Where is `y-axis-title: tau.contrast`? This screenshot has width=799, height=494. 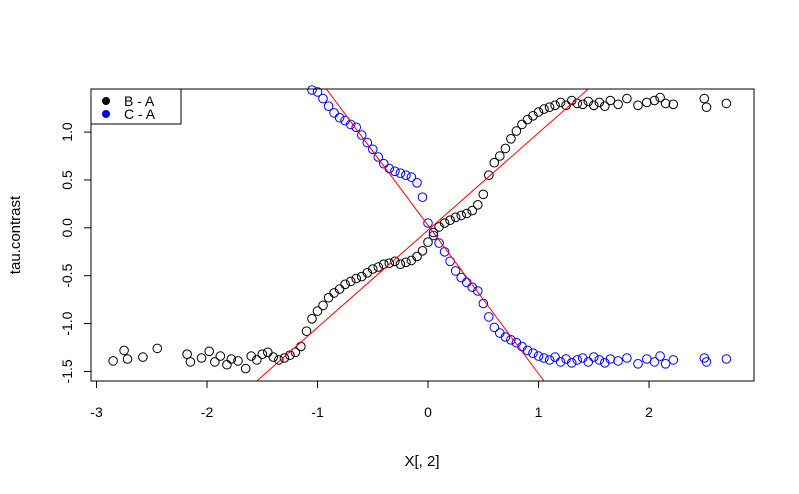 y-axis-title: tau.contrast is located at coordinates (15, 234).